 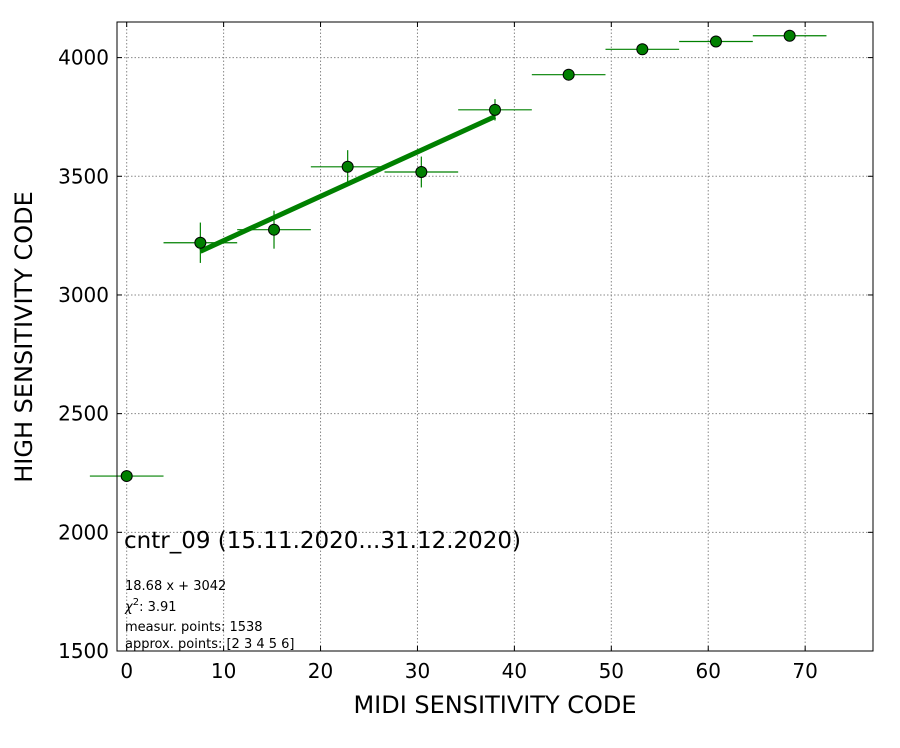 I want to click on y-tick-label: 3500, so click(x=83, y=176).